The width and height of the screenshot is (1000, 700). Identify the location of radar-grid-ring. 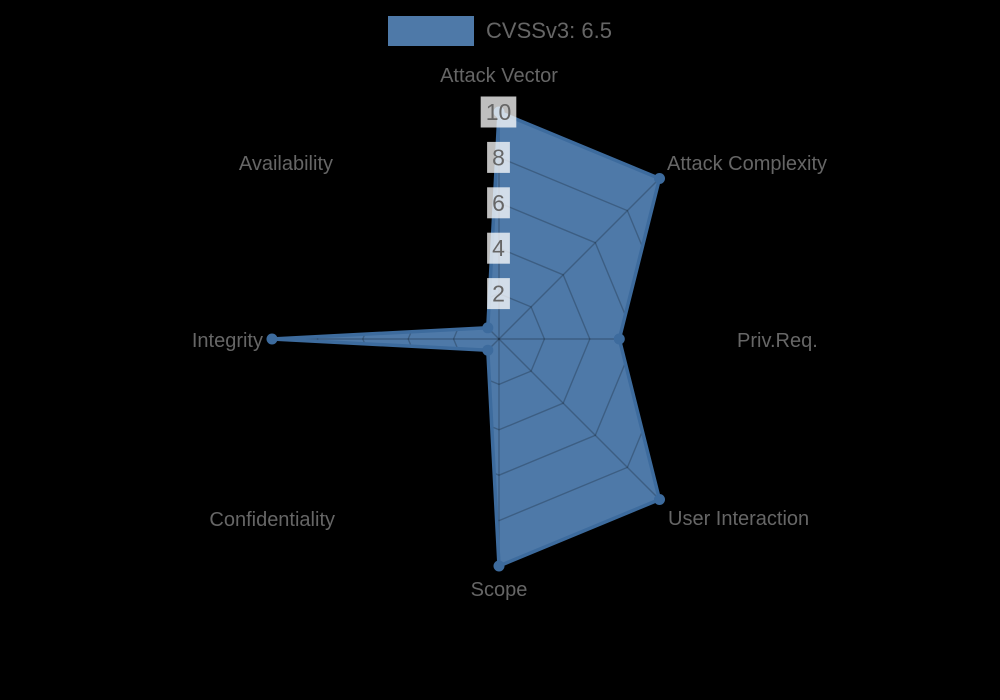
(499, 339).